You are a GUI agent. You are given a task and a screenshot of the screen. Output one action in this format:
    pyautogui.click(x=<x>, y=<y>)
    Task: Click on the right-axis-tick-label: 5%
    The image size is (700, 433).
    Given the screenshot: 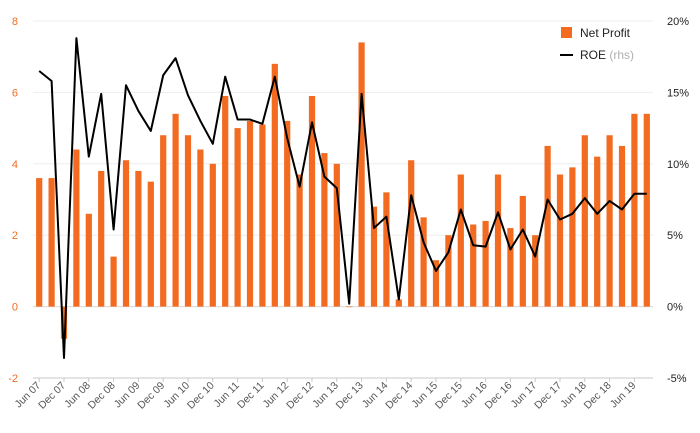 What is the action you would take?
    pyautogui.click(x=675, y=236)
    